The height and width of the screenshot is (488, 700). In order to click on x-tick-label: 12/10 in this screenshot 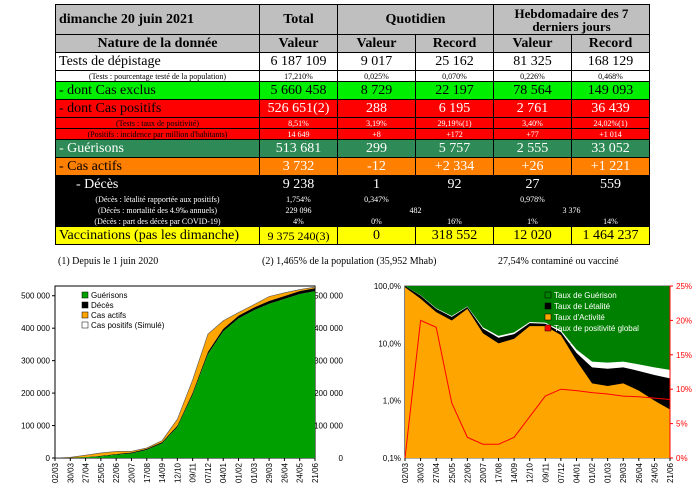, I will do `click(177, 472)`.